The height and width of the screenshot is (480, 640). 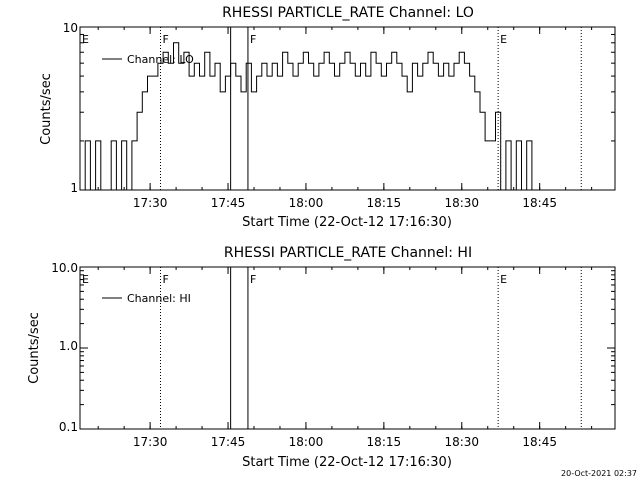 I want to click on chart-title: RHESSI PARTICLE_RATE Channel: HI, so click(x=348, y=253).